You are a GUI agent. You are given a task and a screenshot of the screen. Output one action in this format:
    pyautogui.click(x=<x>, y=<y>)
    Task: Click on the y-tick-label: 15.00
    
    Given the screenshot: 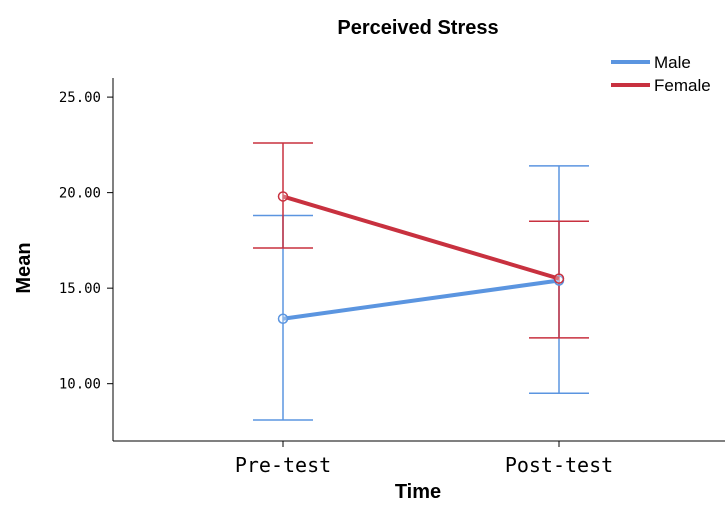 What is the action you would take?
    pyautogui.click(x=80, y=289)
    